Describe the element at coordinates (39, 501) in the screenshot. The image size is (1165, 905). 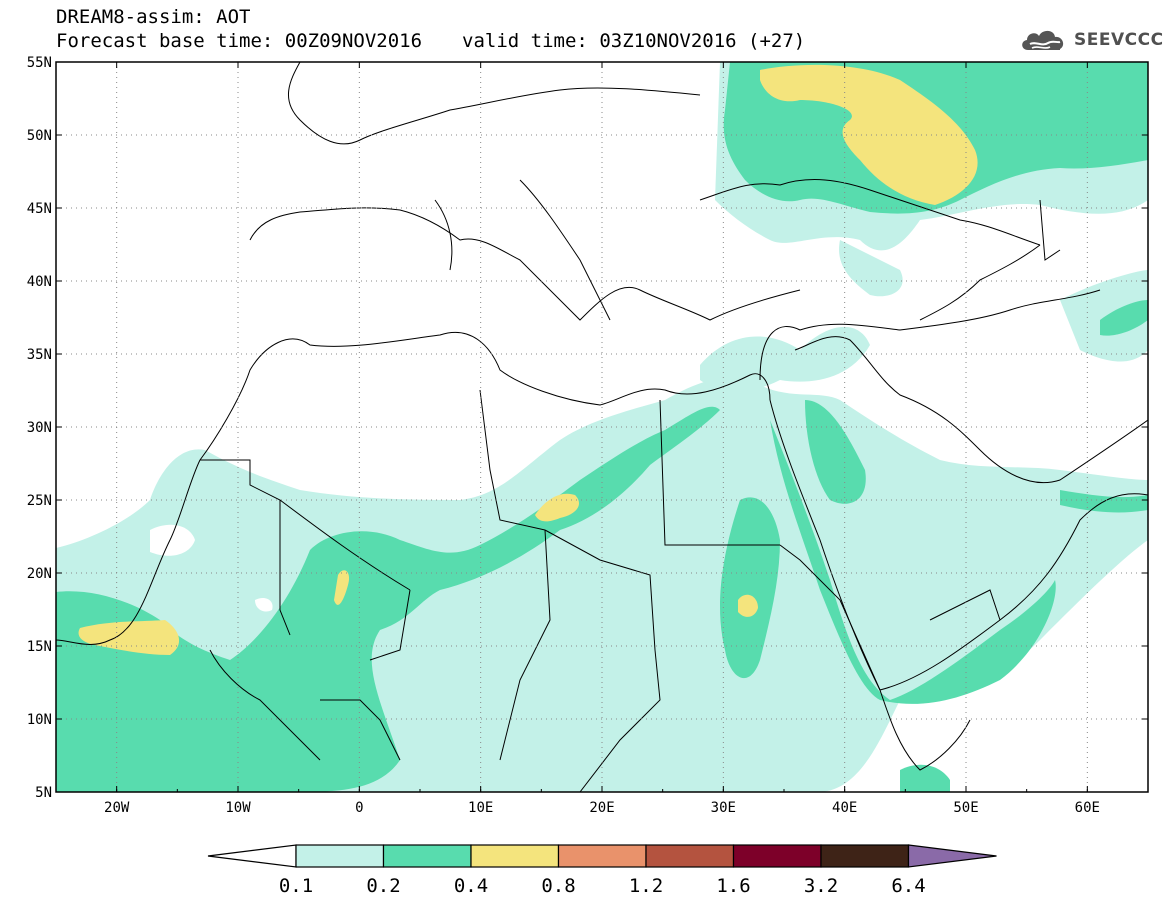
I see `lat-tick-label: 25N` at that location.